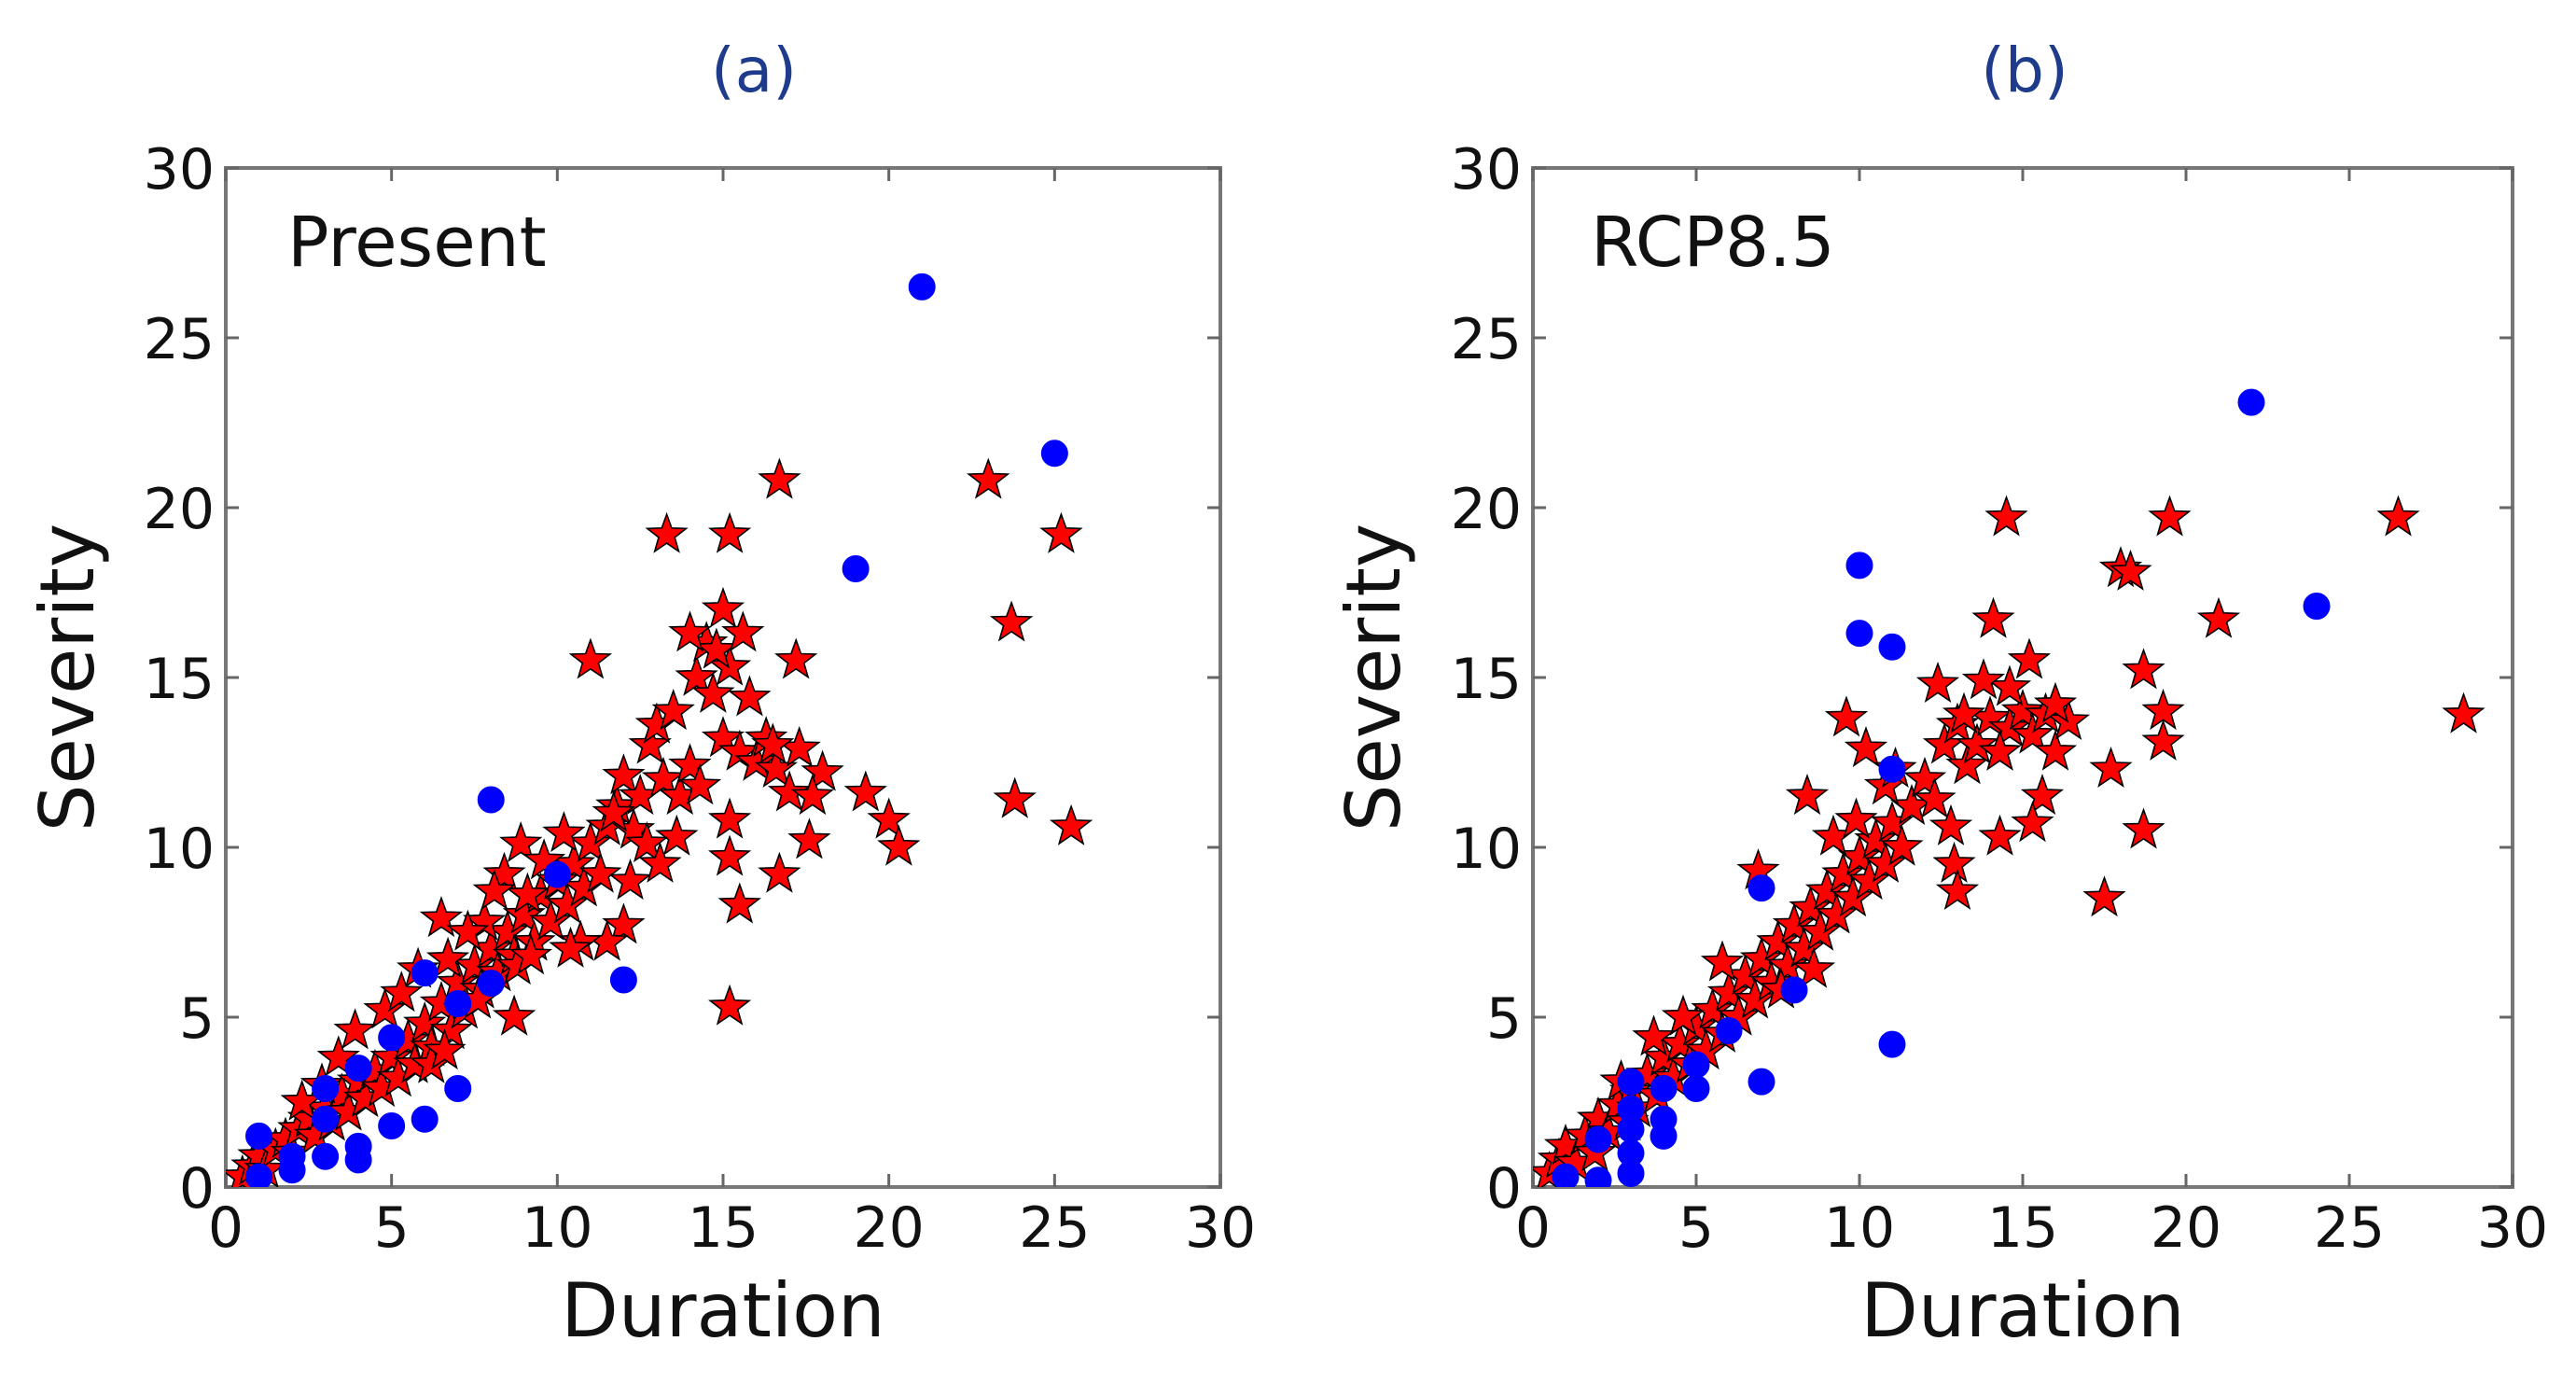 The width and height of the screenshot is (2576, 1383). Describe the element at coordinates (1504, 1189) in the screenshot. I see `y-tick-label: 0` at that location.